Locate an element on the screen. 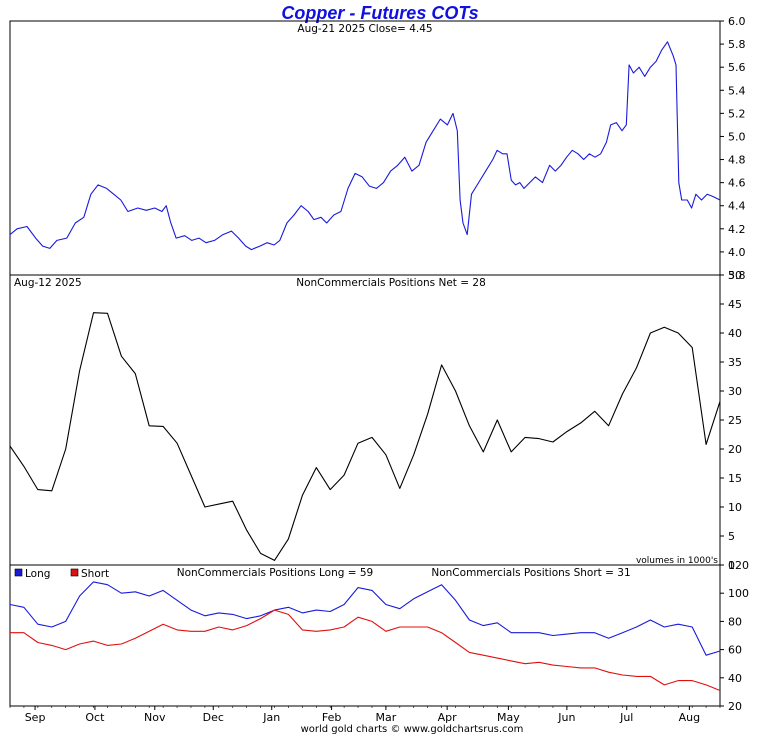  y-tick-label: 5.8 is located at coordinates (737, 44).